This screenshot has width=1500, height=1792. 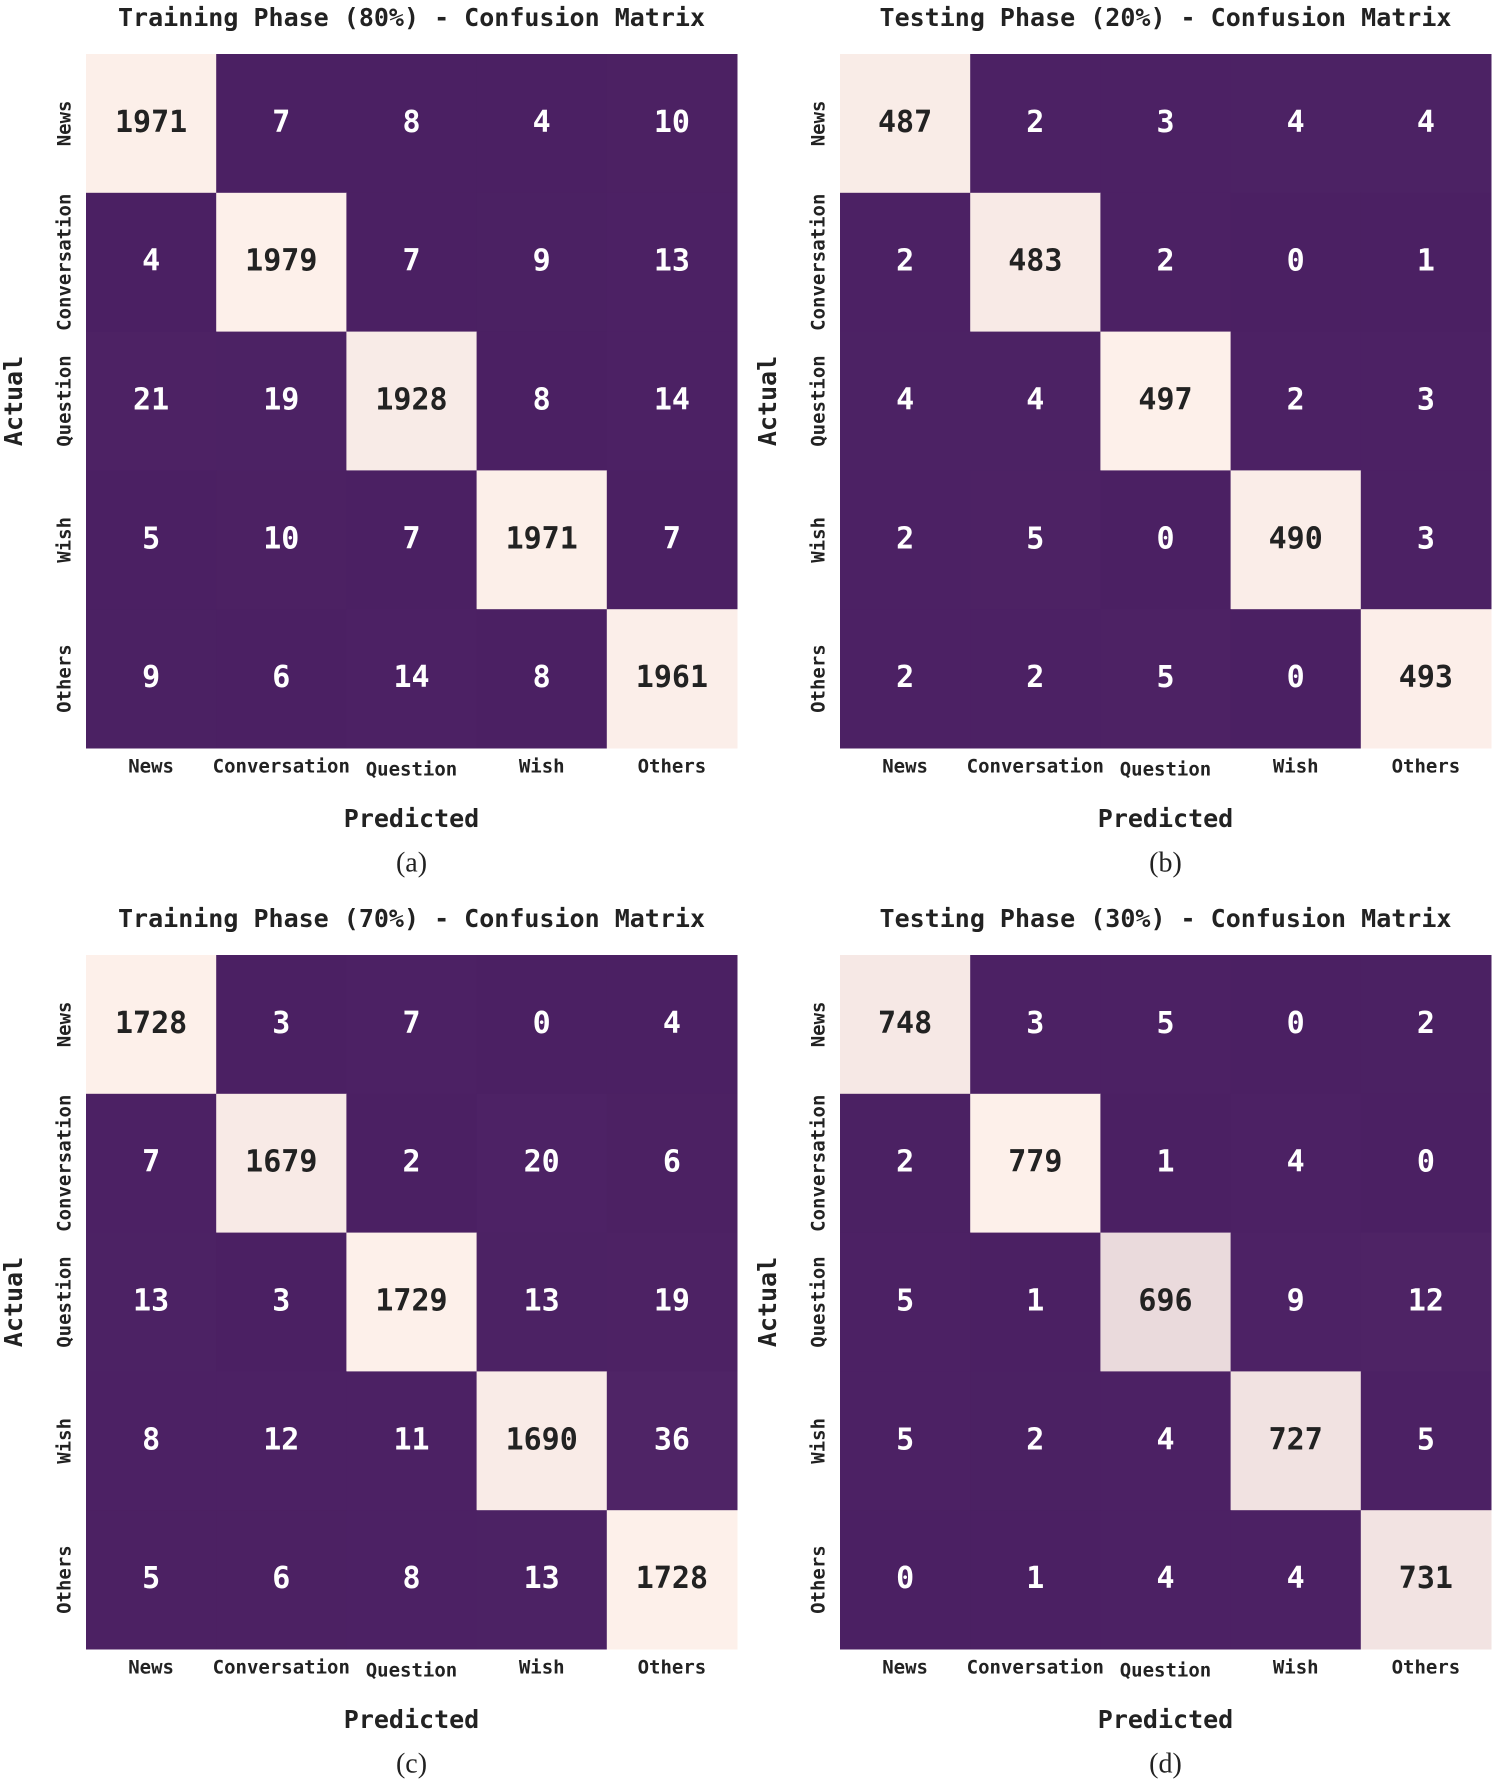 I want to click on chart-title: Testing Phase (30%) - Confusion Matrix, so click(x=1166, y=918).